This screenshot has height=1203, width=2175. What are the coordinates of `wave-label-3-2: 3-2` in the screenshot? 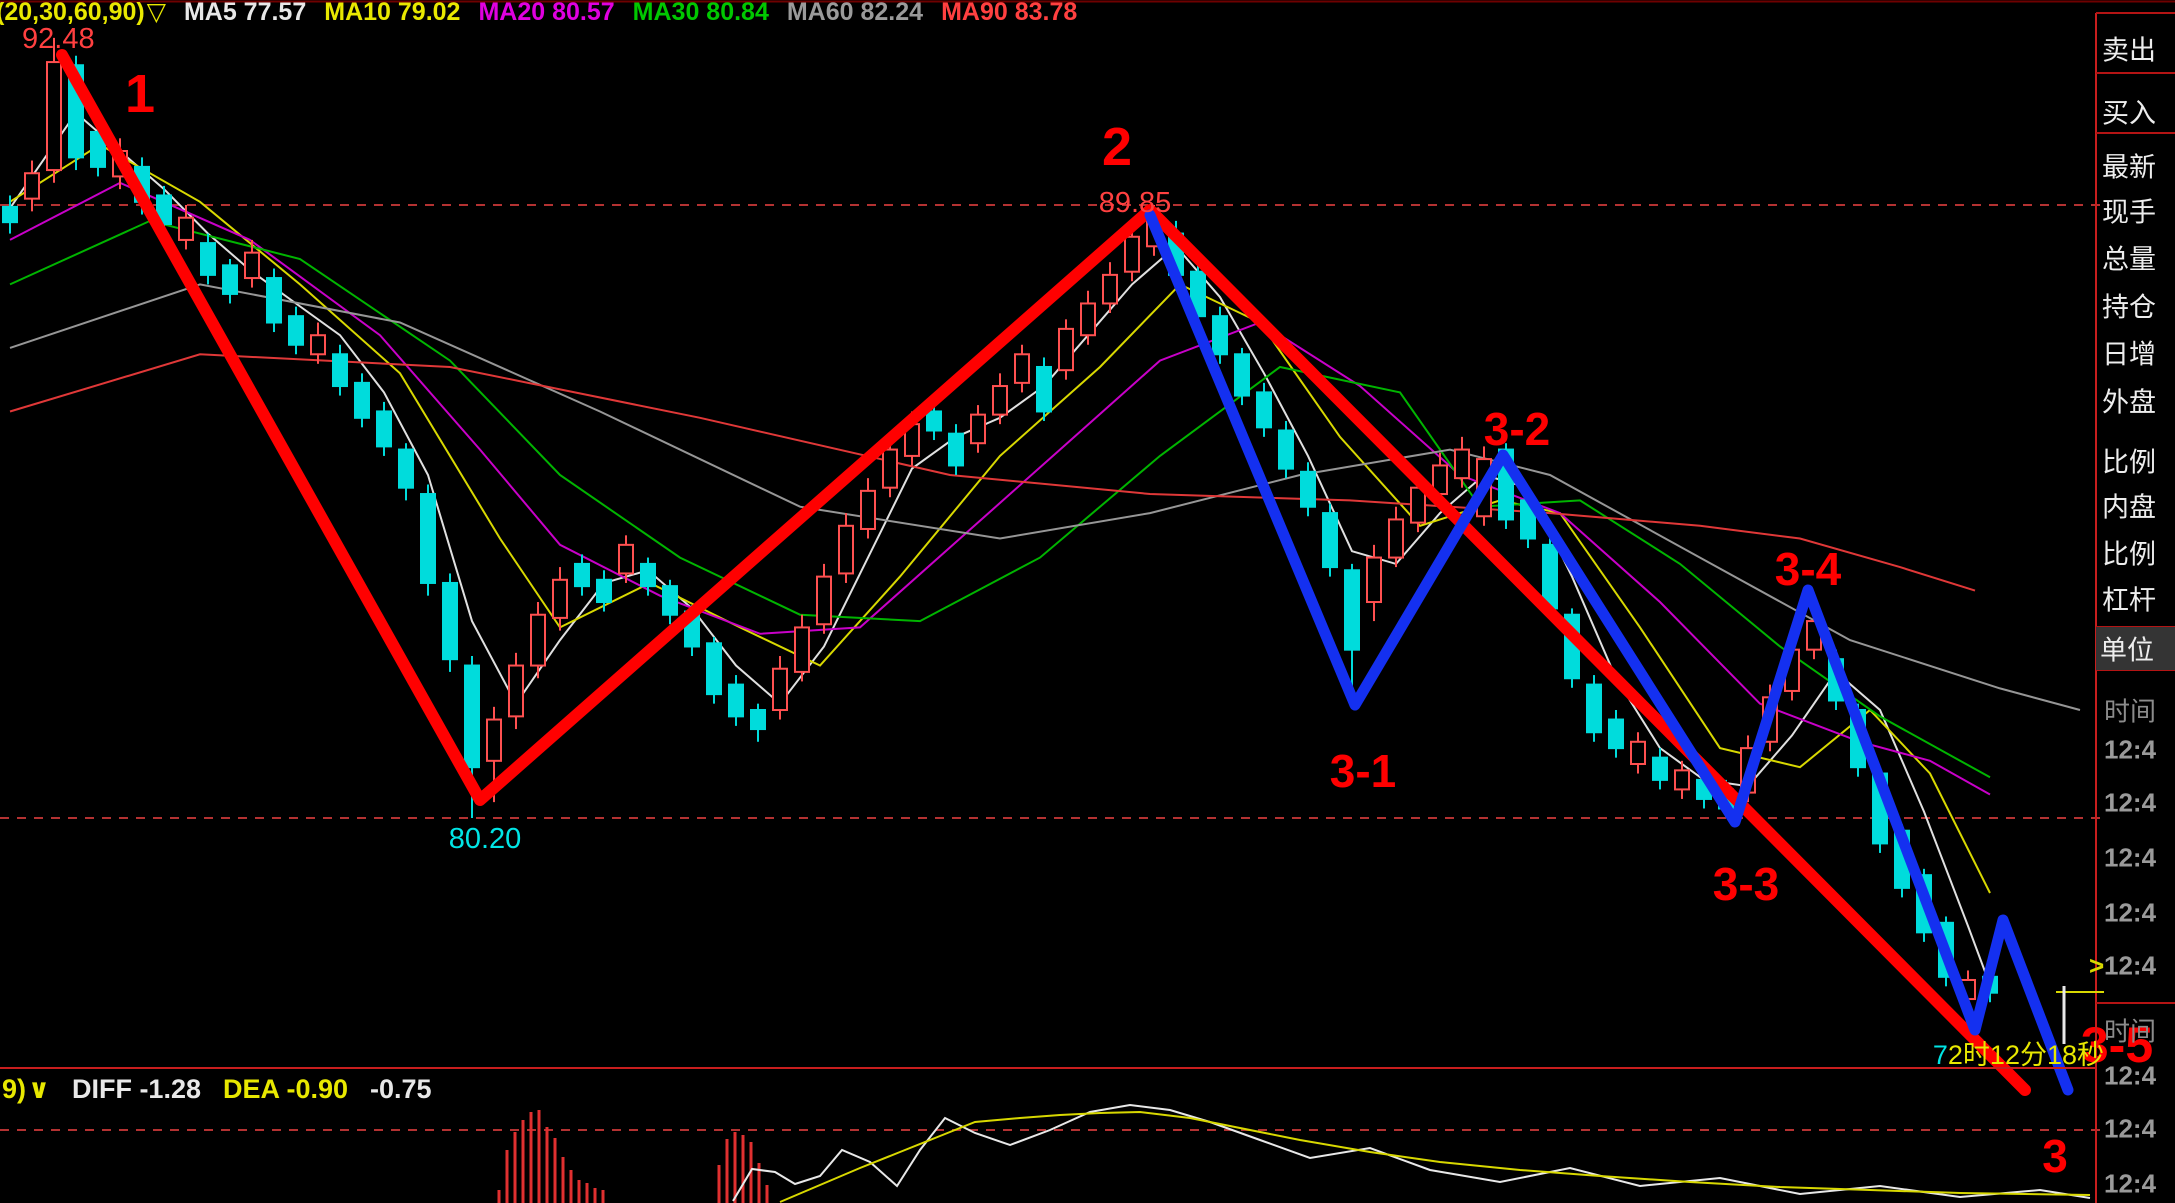 It's located at (1517, 429).